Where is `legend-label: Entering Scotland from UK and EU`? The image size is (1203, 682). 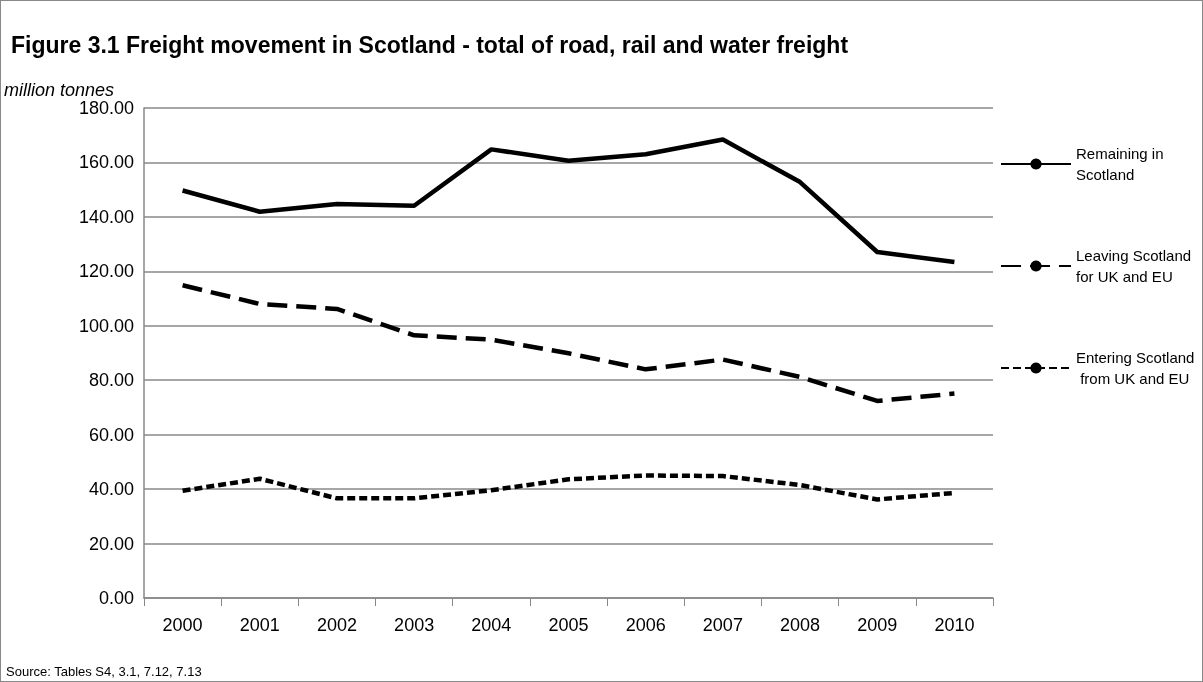 legend-label: Entering Scotland from UK and EU is located at coordinates (1135, 368).